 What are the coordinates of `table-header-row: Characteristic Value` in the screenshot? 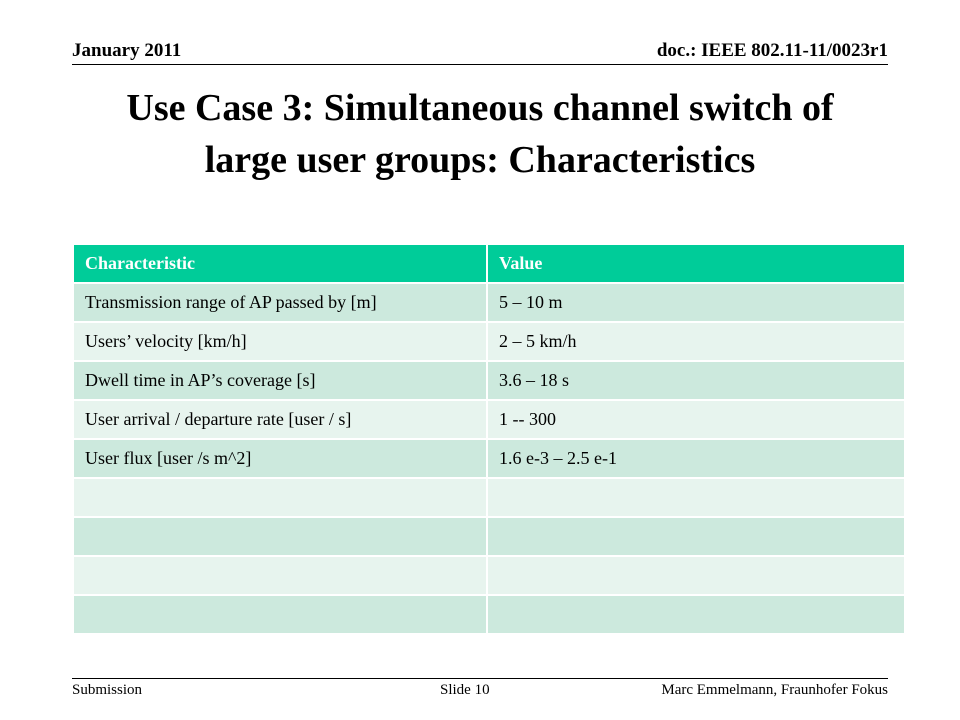 It's located at (489, 263).